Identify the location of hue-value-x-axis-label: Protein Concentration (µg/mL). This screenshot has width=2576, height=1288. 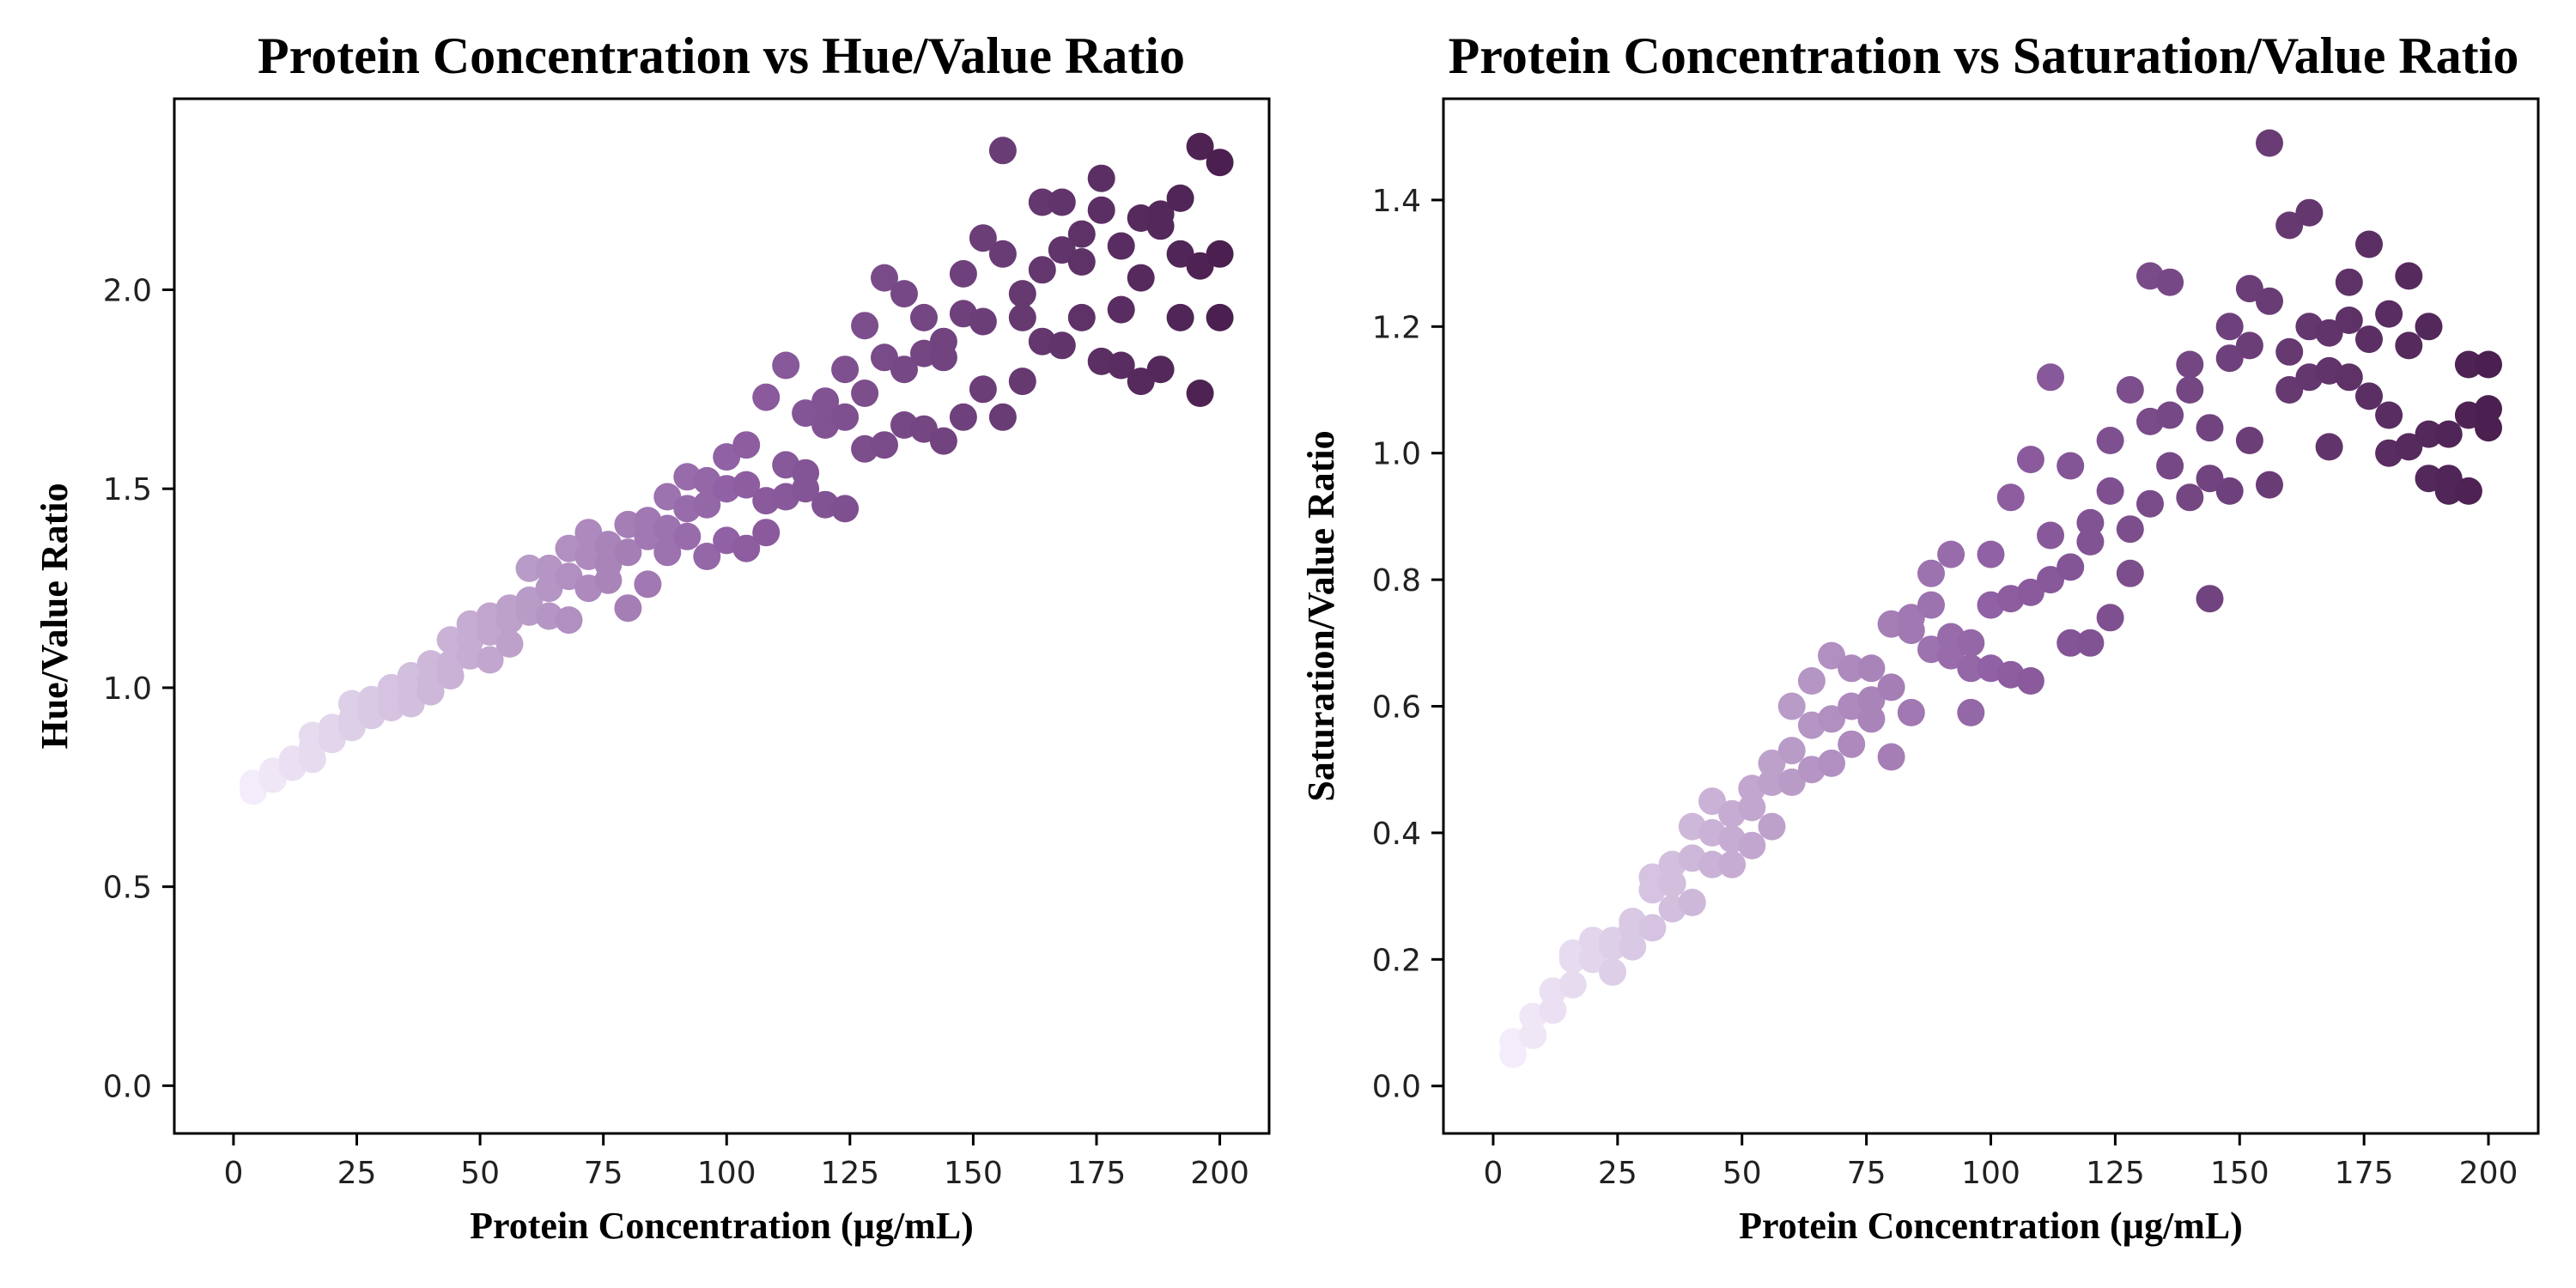
(722, 1226).